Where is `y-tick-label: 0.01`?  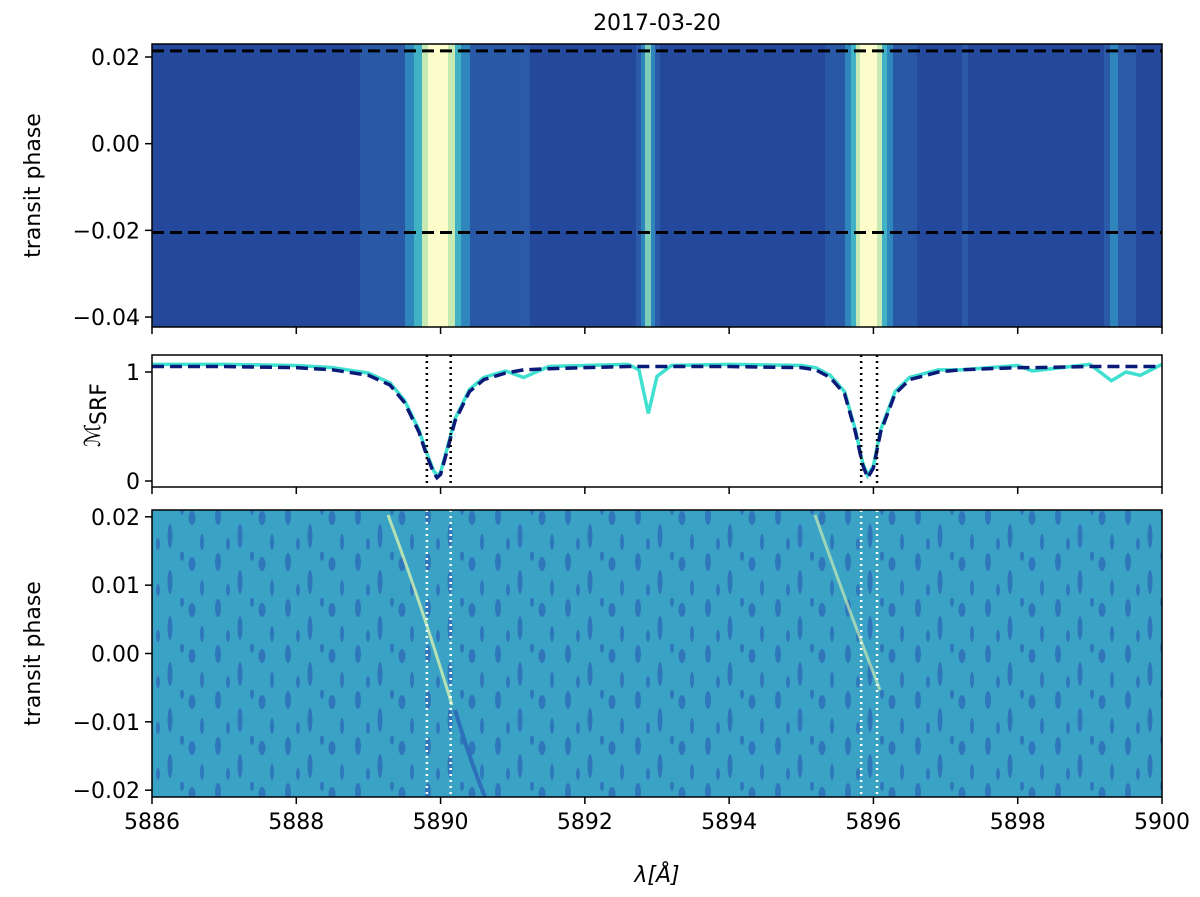 y-tick-label: 0.01 is located at coordinates (115, 586).